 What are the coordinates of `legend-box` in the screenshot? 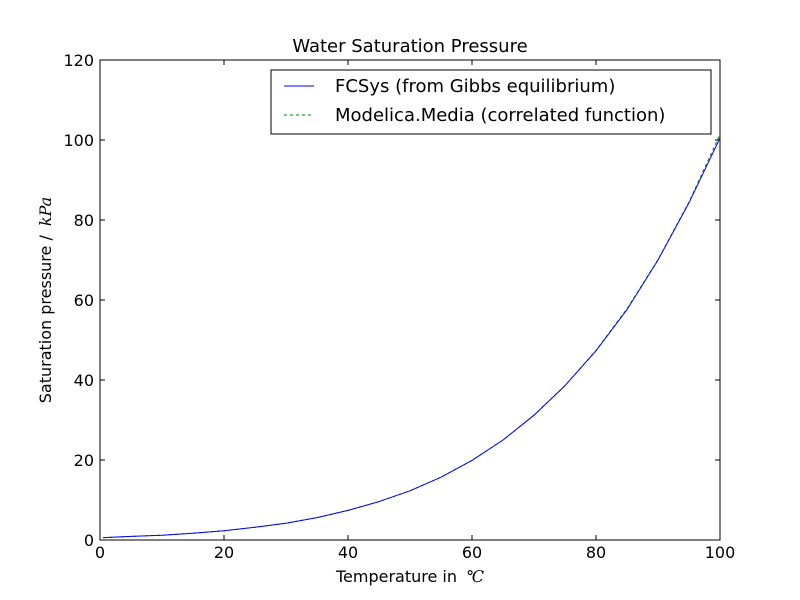 It's located at (491, 102).